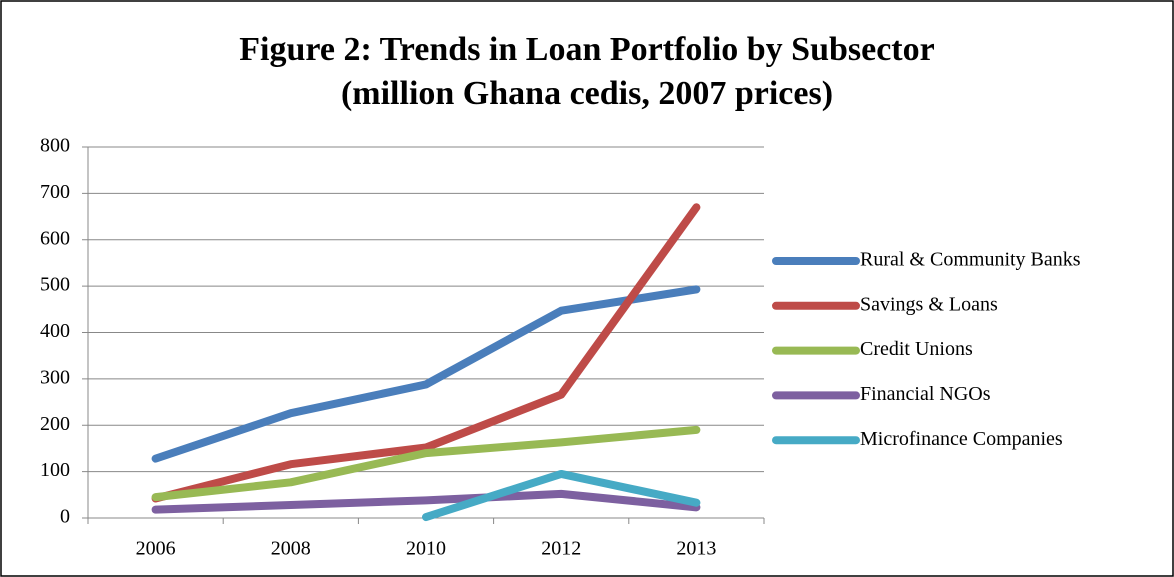  I want to click on x-tick-label: 2013, so click(696, 549).